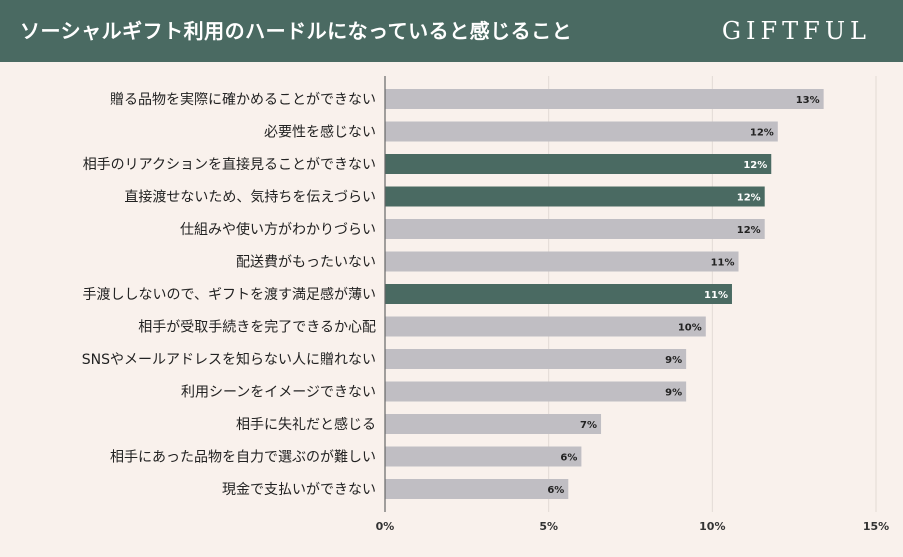  I want to click on x-tick-label: 10%, so click(712, 526).